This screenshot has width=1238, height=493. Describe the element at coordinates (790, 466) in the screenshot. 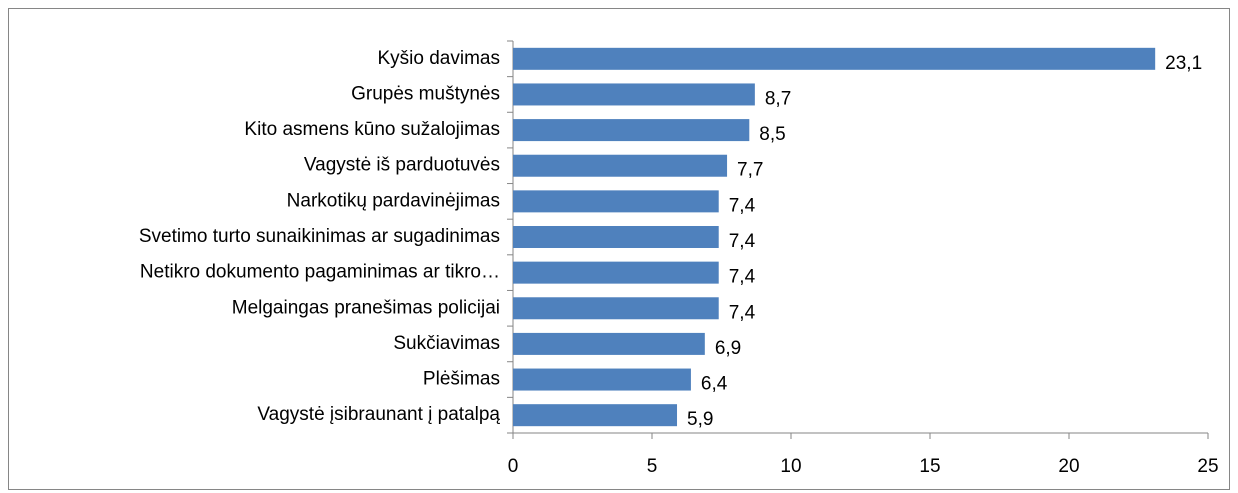

I see `x-tick-label: 10` at that location.